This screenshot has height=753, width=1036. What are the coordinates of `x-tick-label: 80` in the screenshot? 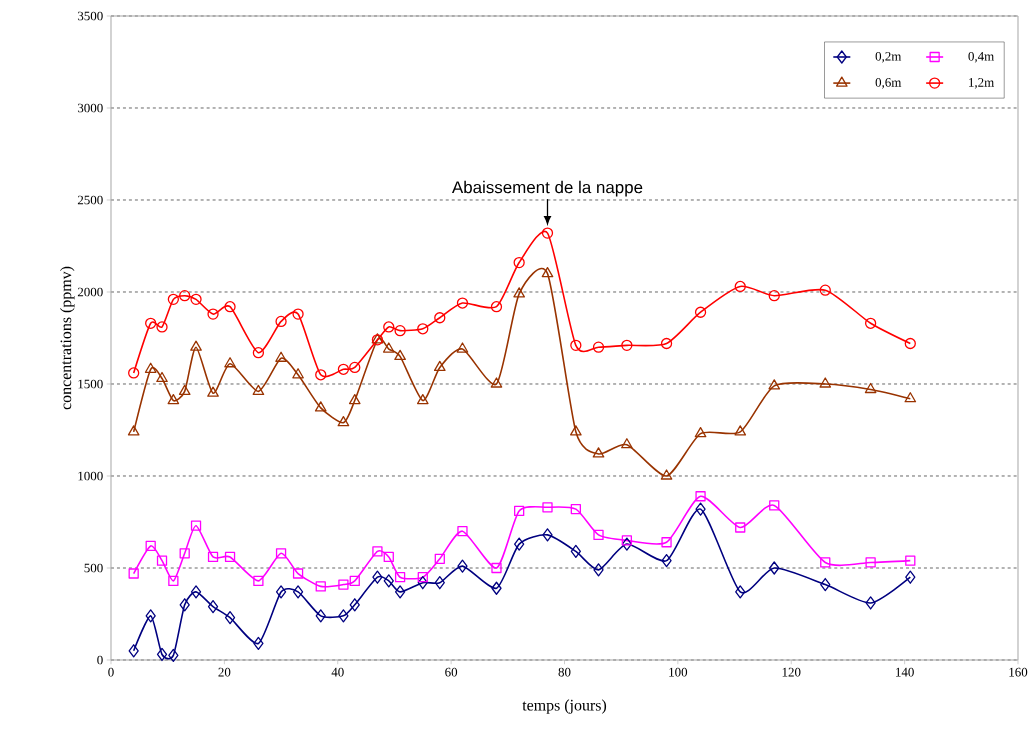 It's located at (564, 672).